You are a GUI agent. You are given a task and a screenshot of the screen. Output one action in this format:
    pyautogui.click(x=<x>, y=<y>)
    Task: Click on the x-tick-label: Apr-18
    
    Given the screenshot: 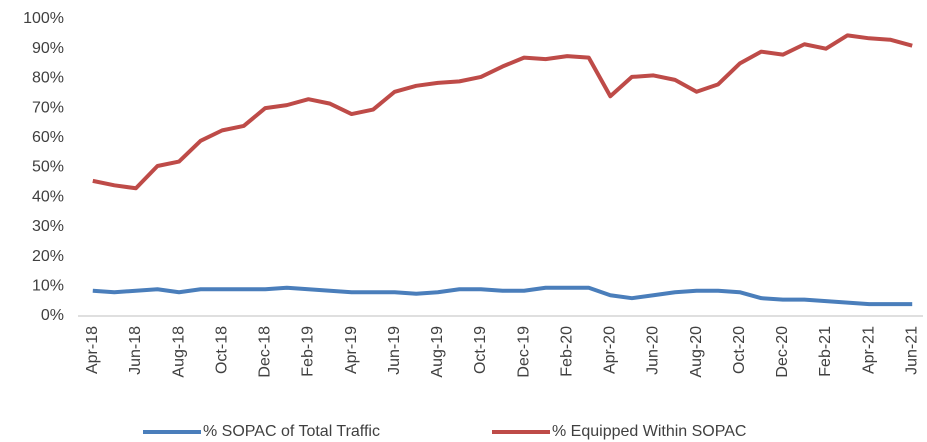 What is the action you would take?
    pyautogui.click(x=92, y=350)
    